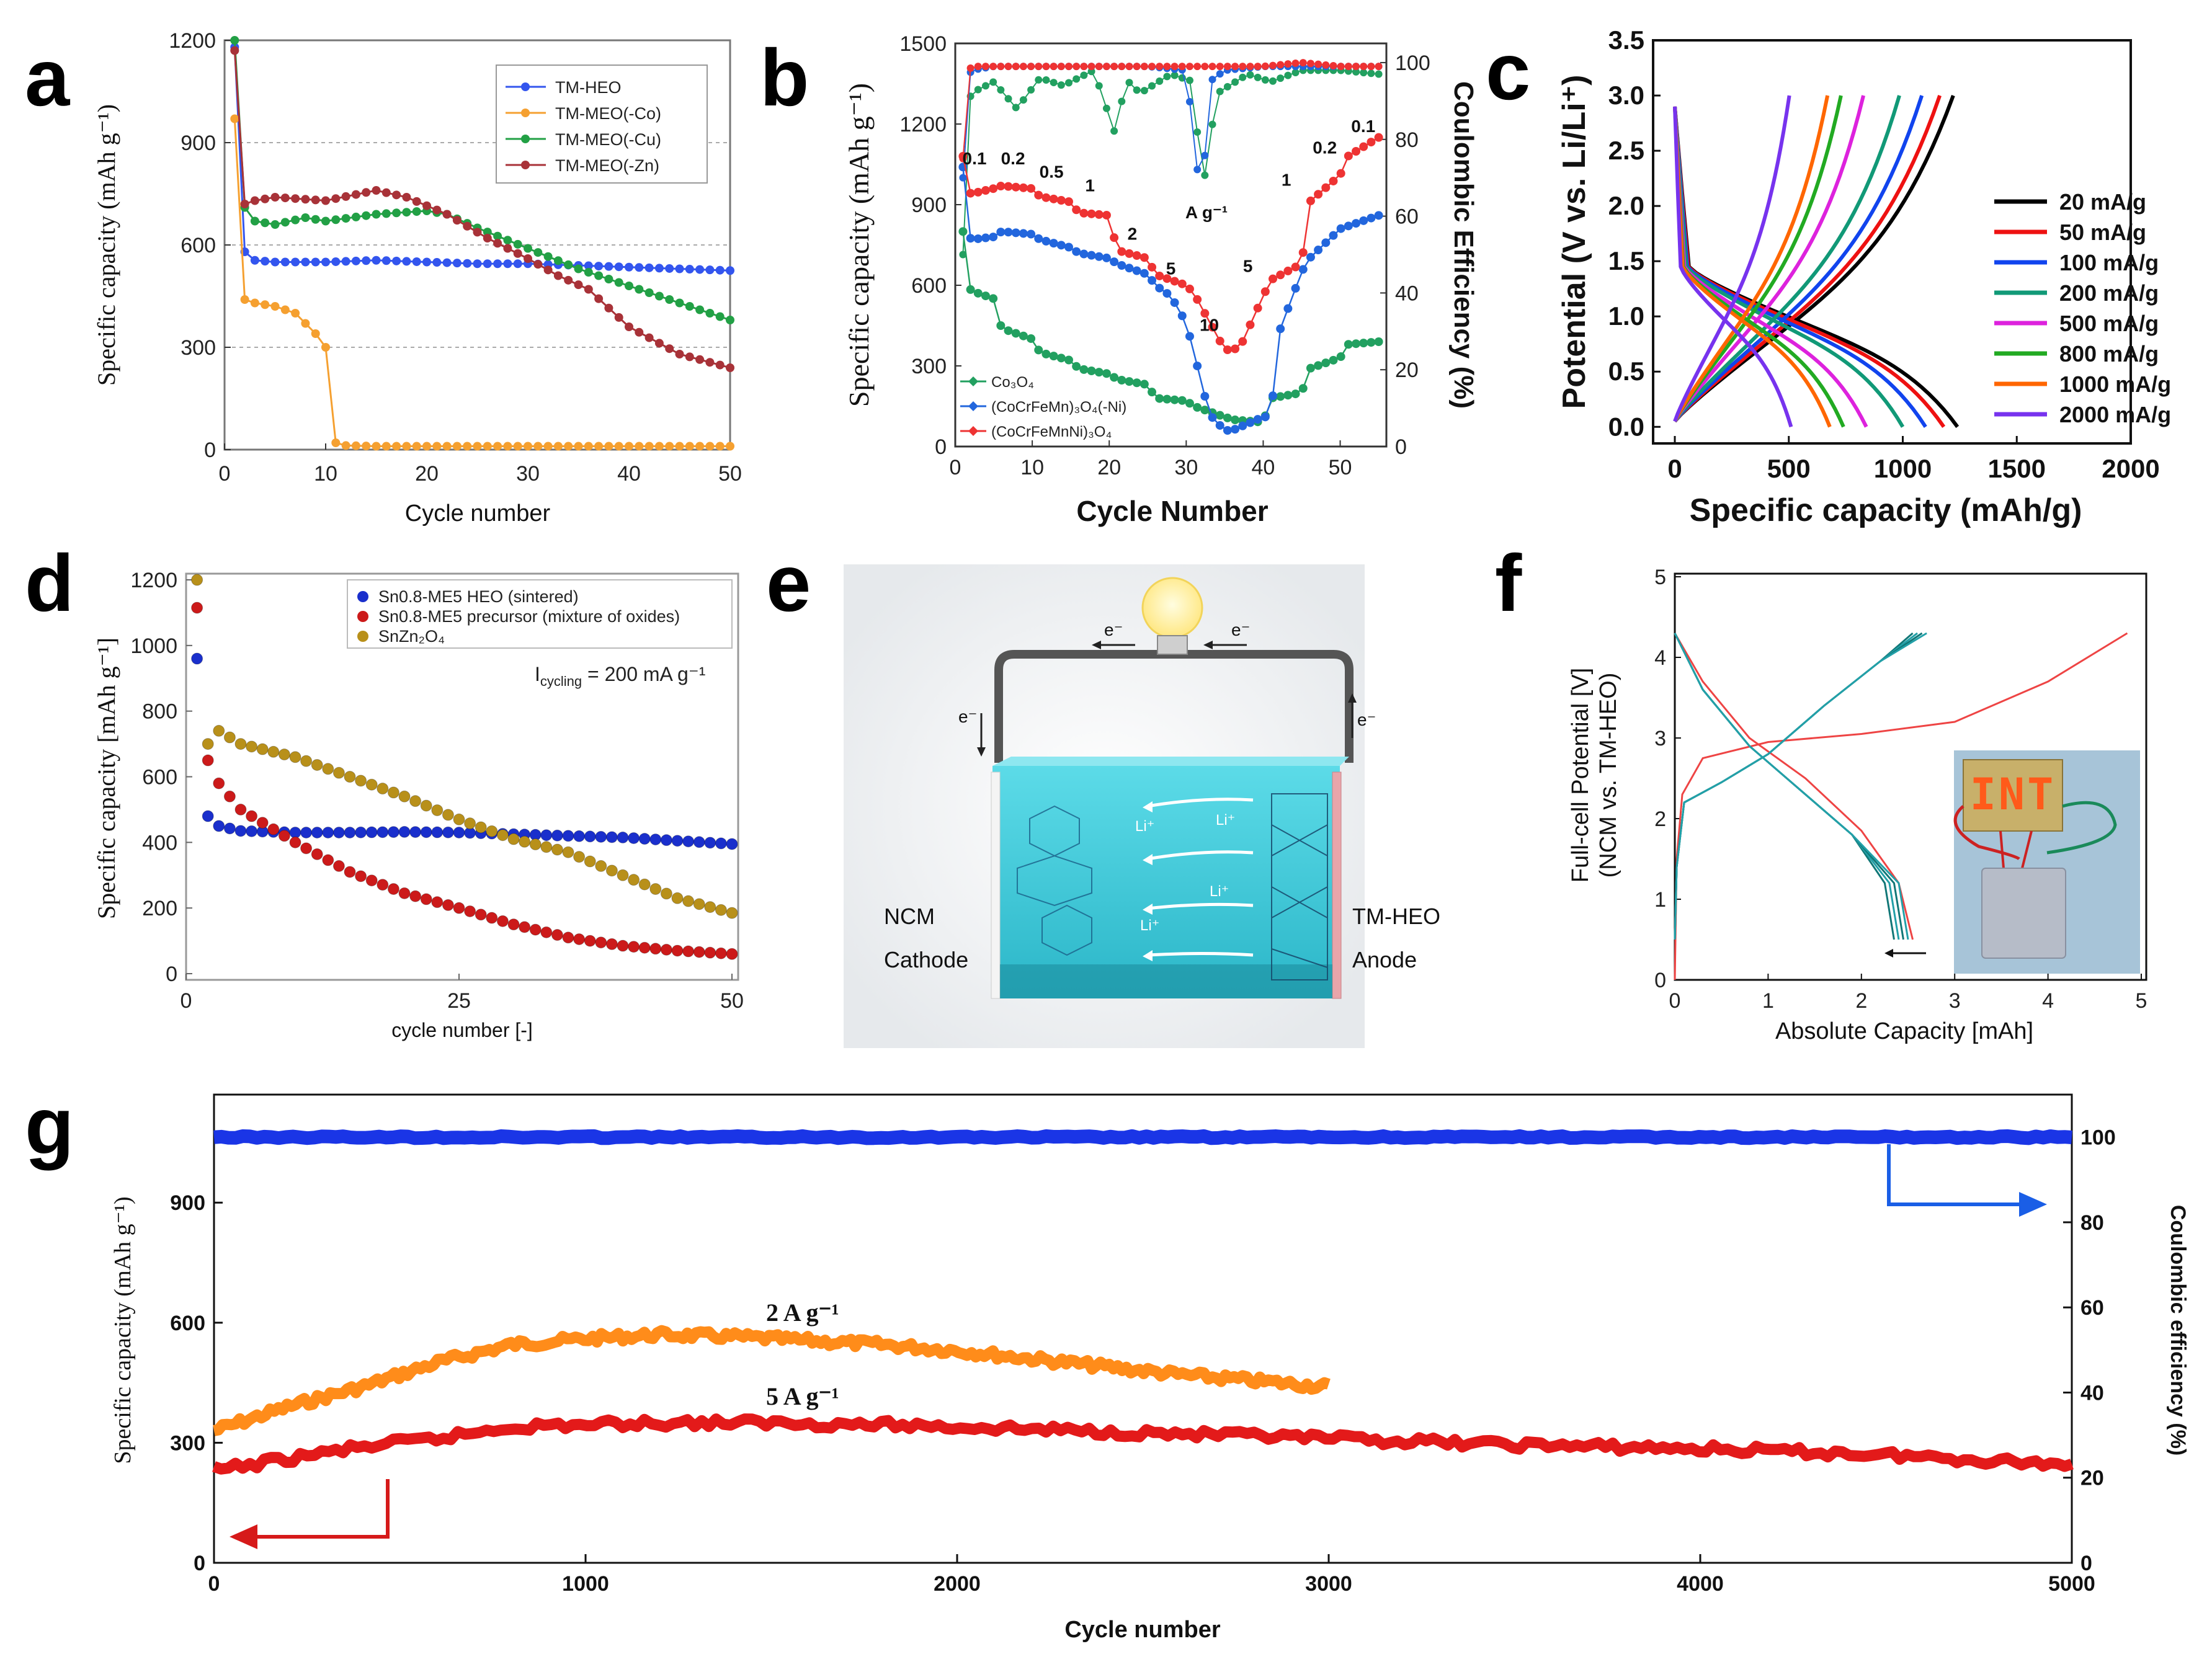 The height and width of the screenshot is (1667, 2212). I want to click on pouch-cell, so click(2023, 913).